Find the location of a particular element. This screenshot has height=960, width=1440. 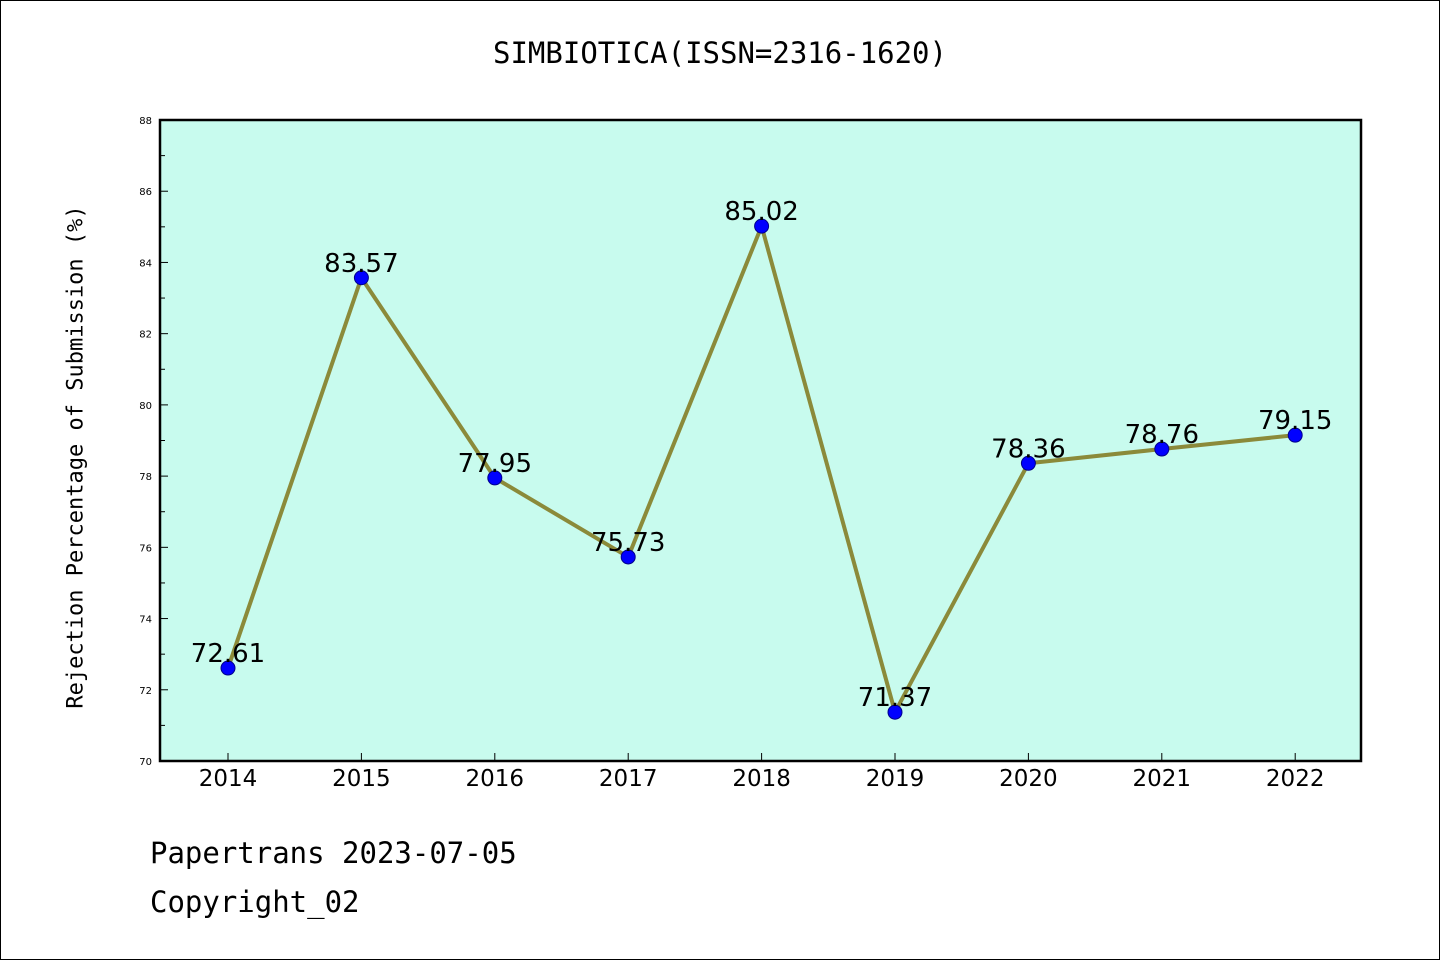

y-tick-label: 70 is located at coordinates (145, 762).